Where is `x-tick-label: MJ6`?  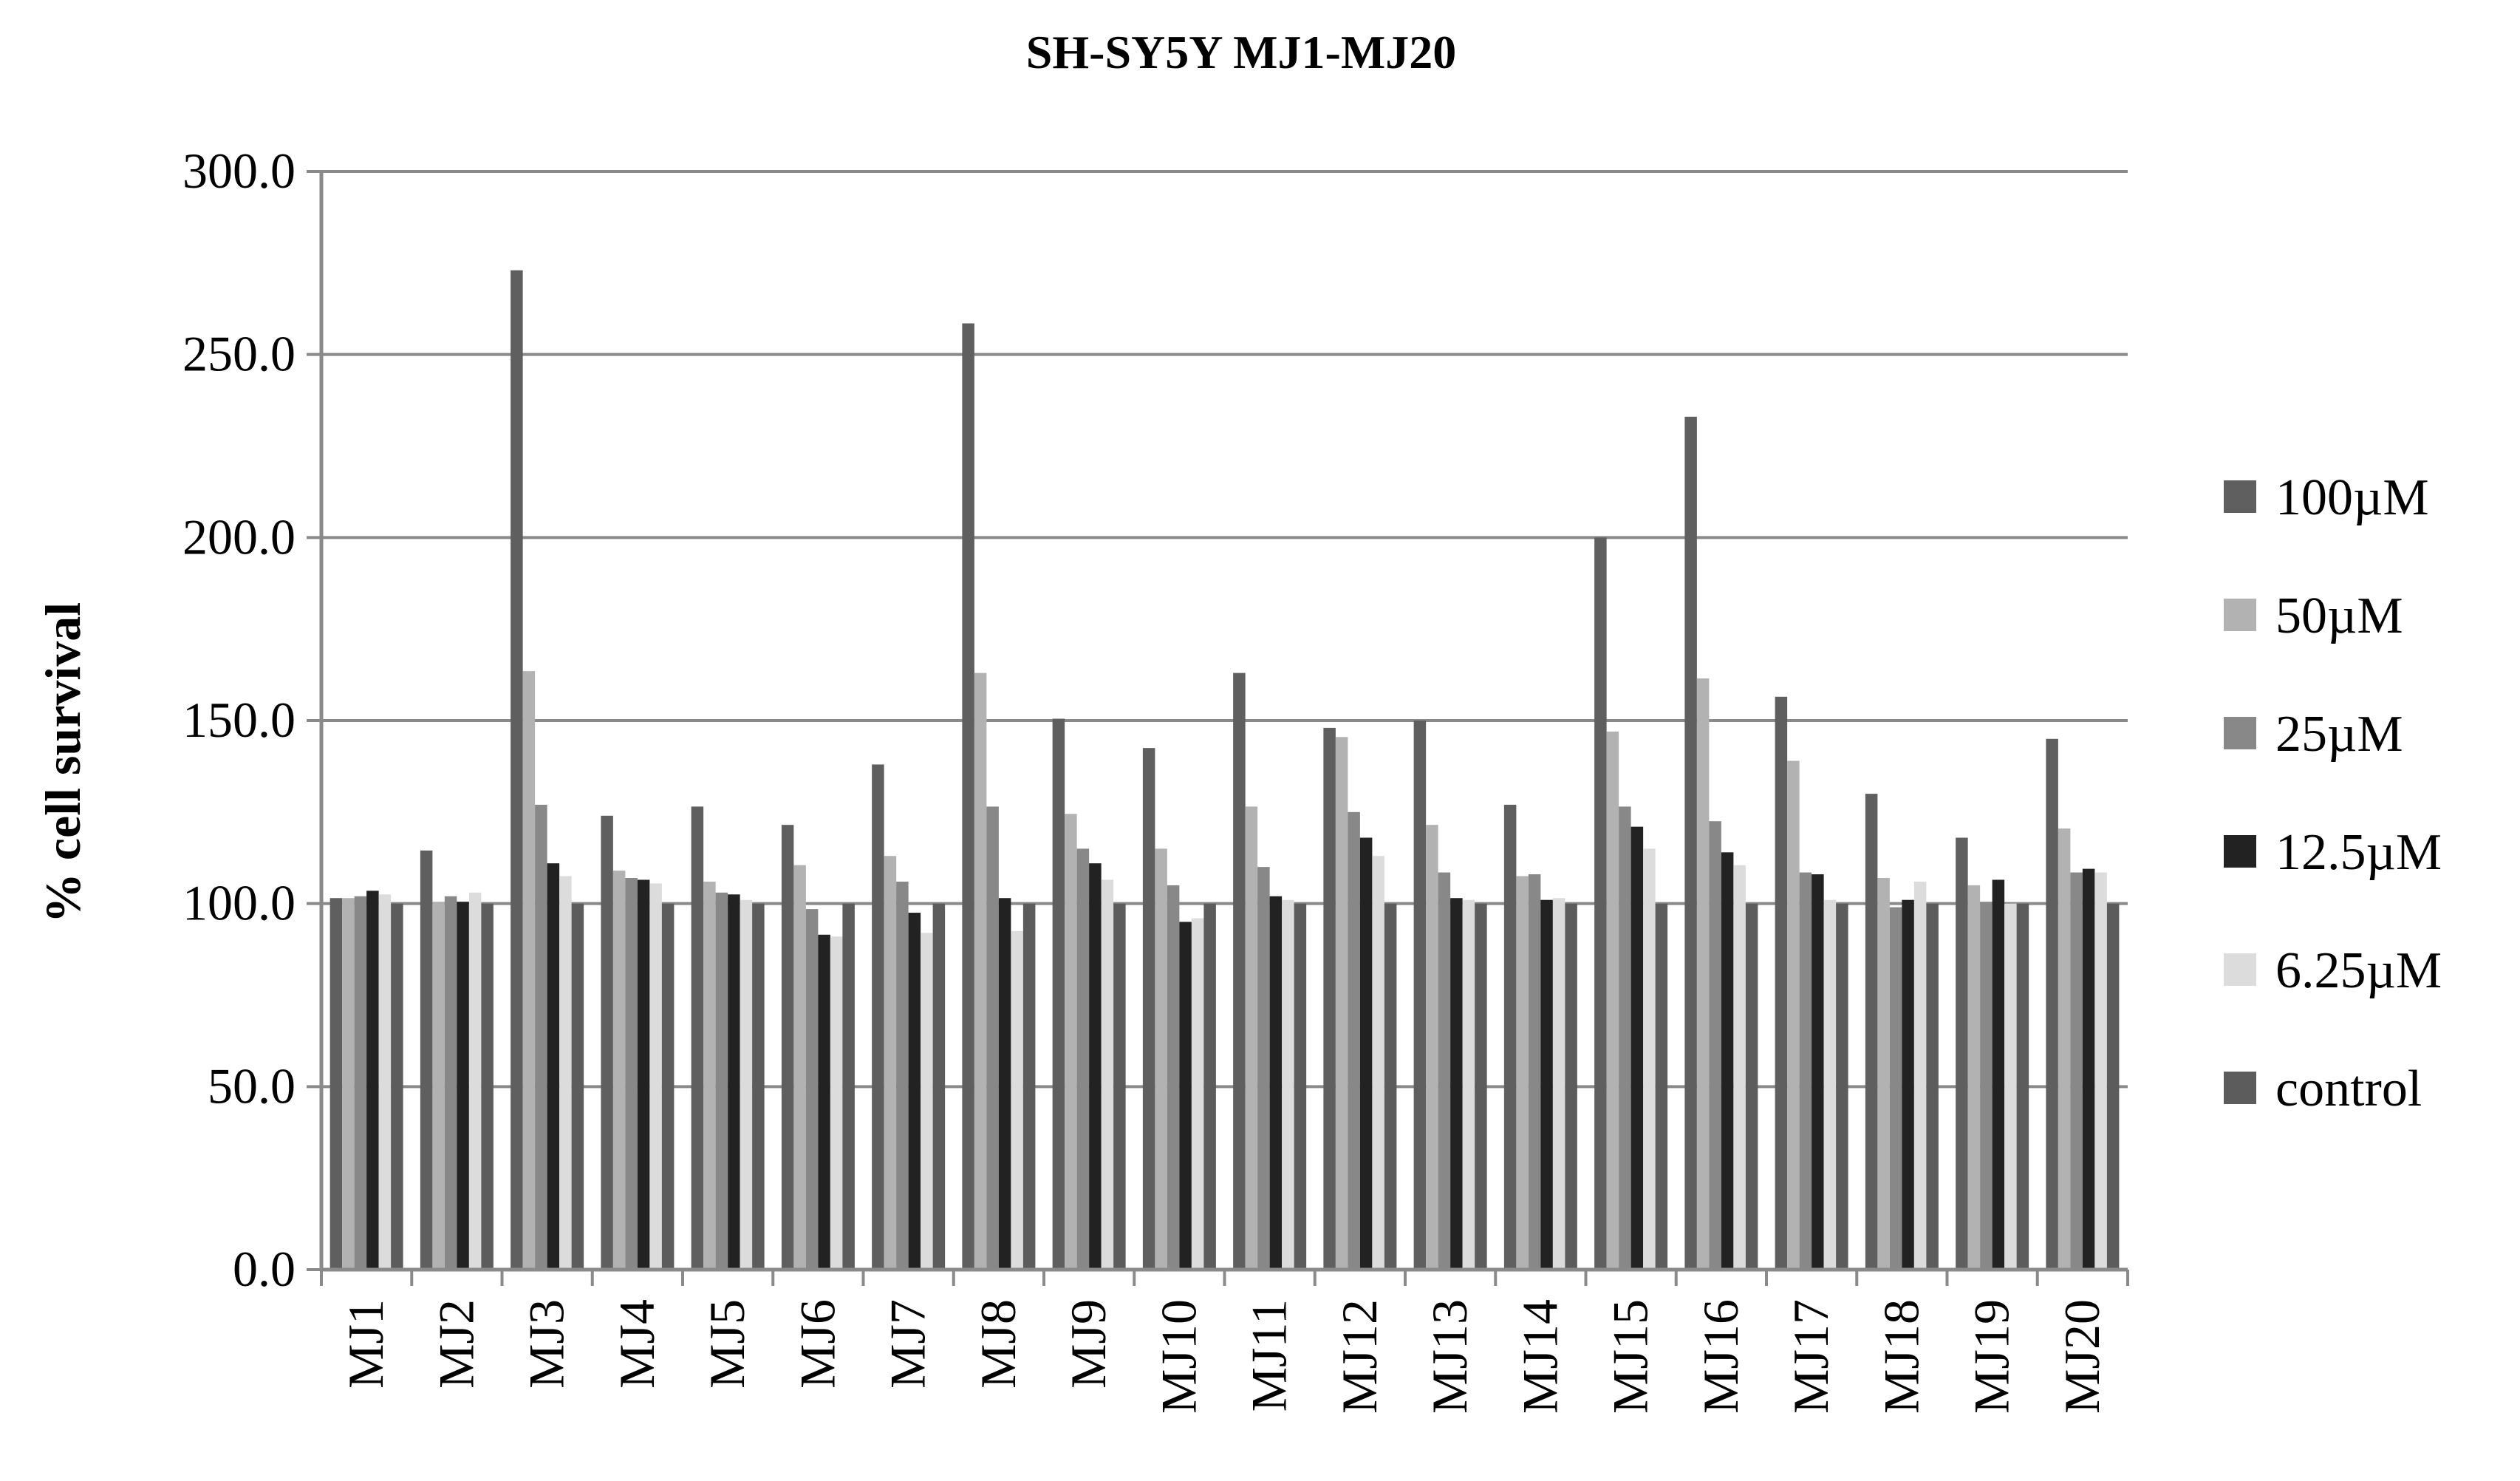
x-tick-label: MJ6 is located at coordinates (817, 1344).